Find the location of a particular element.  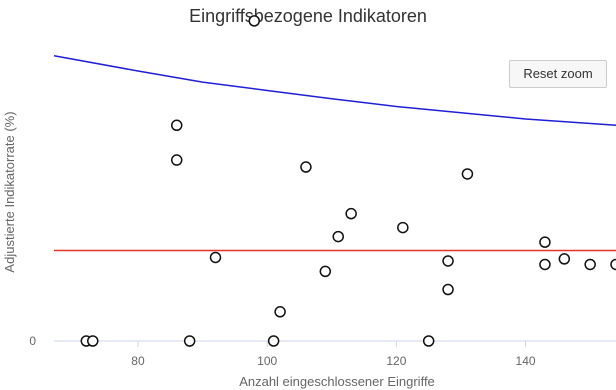

chart-title: Eingriffsbezogene Indikatoren is located at coordinates (308, 16).